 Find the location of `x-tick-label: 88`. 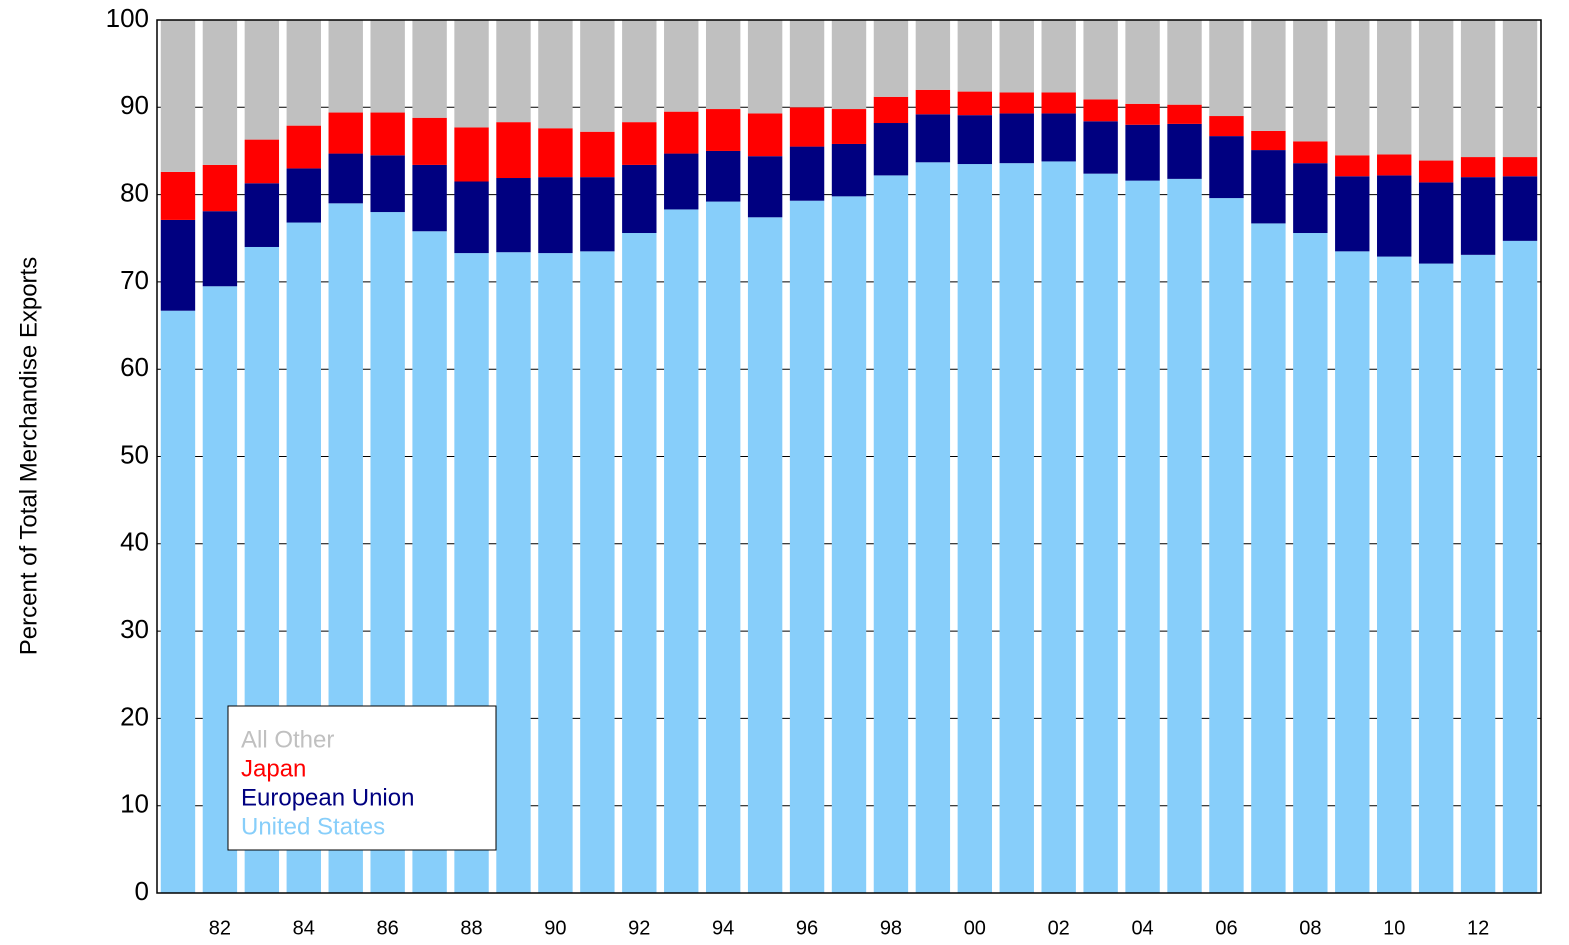

x-tick-label: 88 is located at coordinates (471, 928).